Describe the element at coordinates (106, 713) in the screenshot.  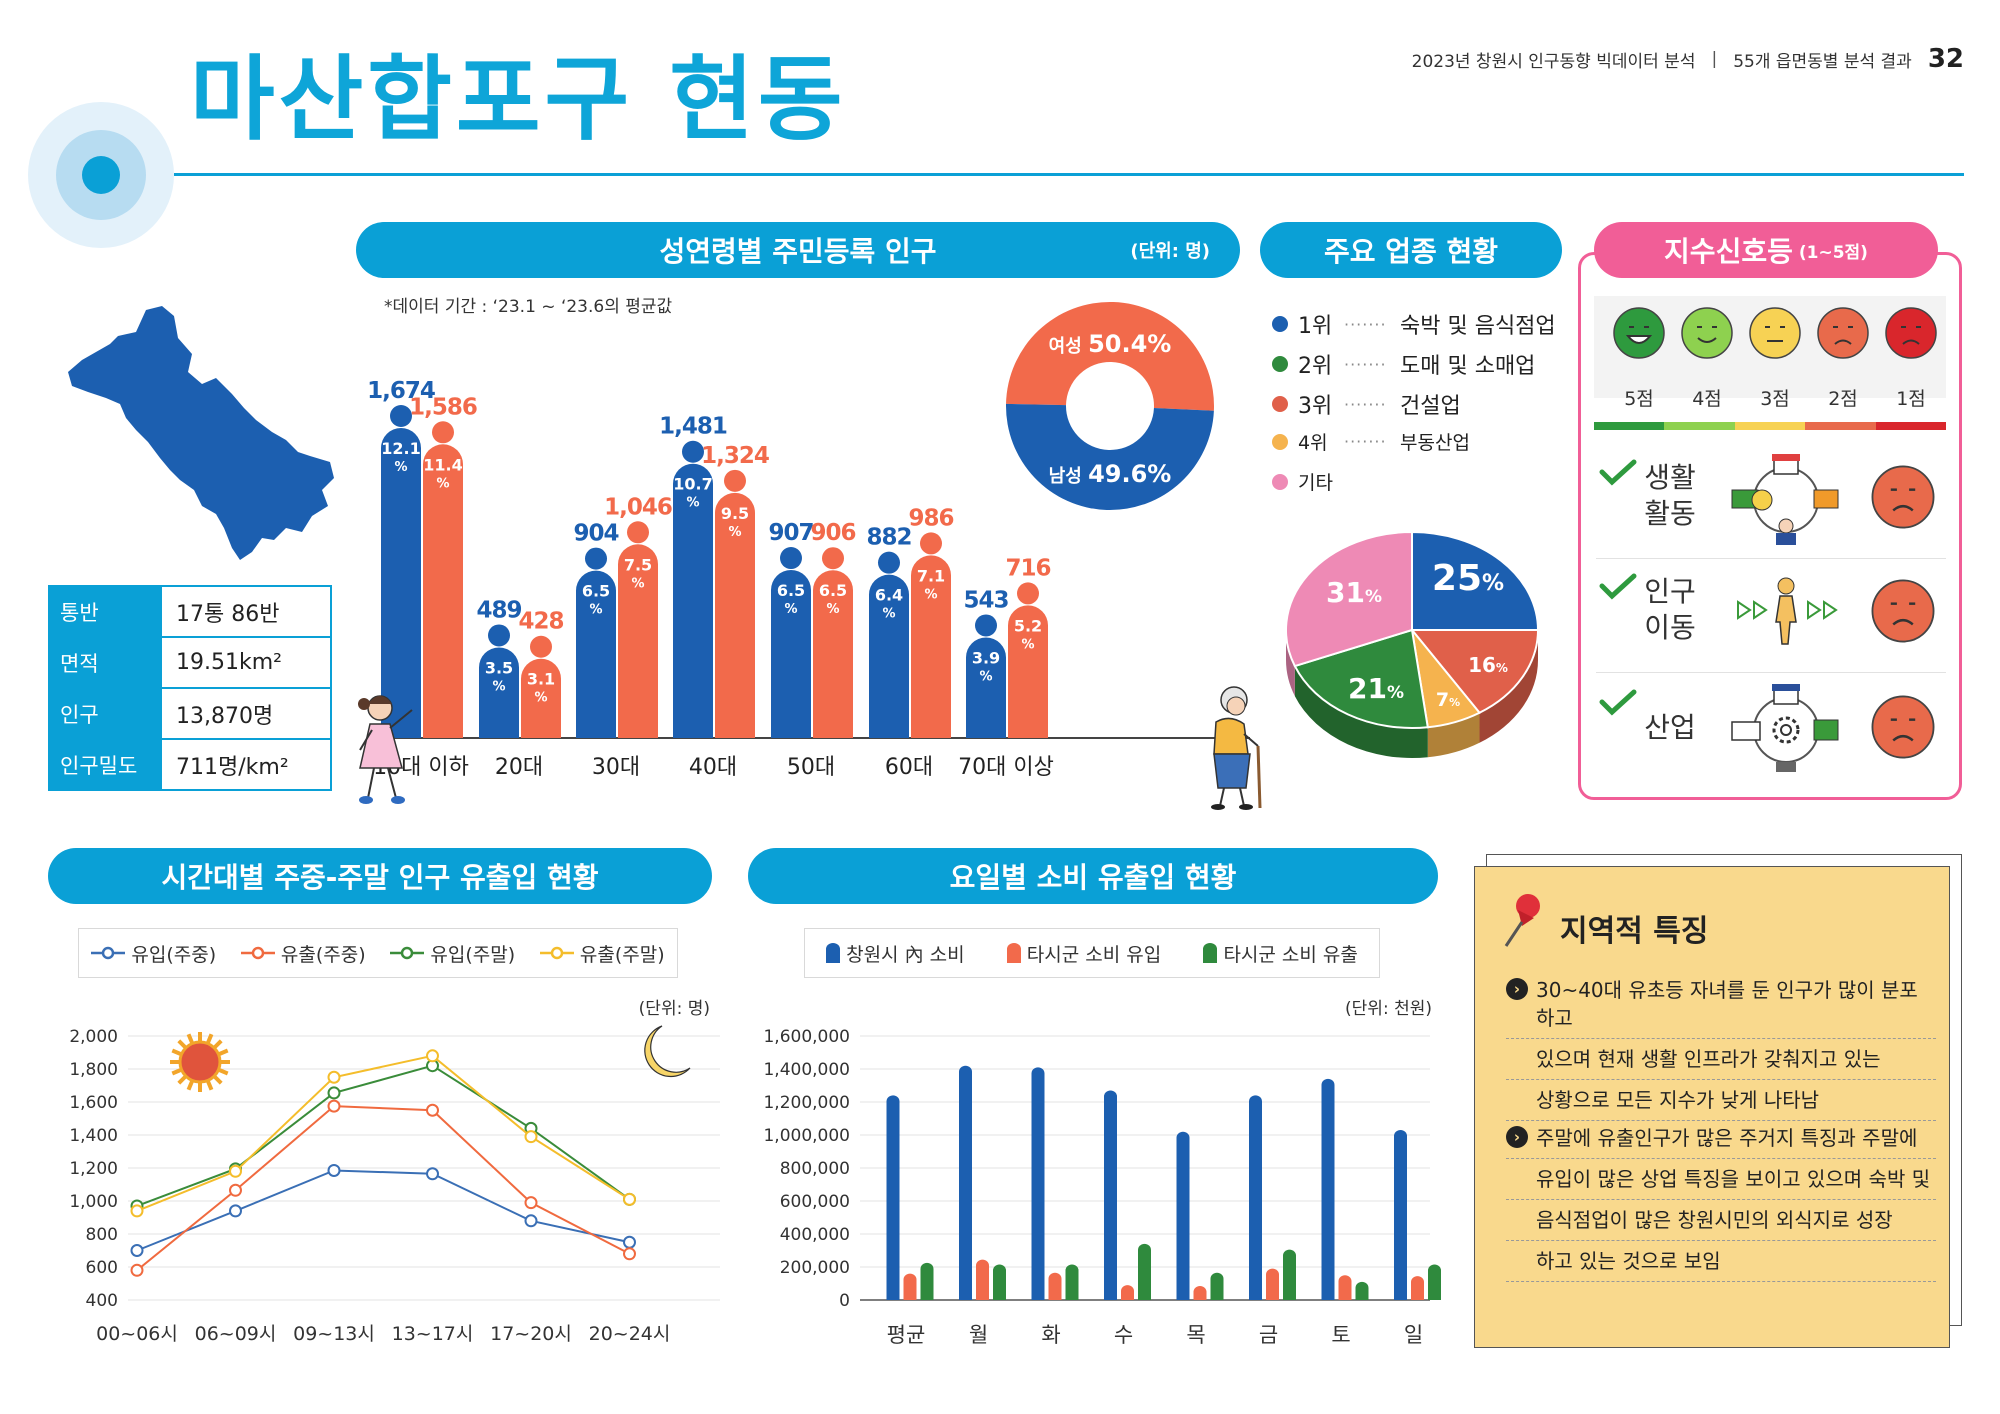
I see `info-key: 인구` at that location.